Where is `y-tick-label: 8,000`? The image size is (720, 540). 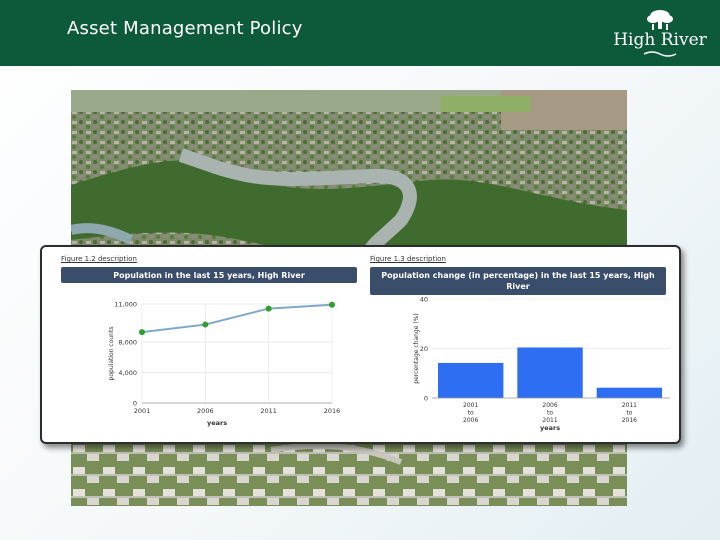 y-tick-label: 8,000 is located at coordinates (127, 343).